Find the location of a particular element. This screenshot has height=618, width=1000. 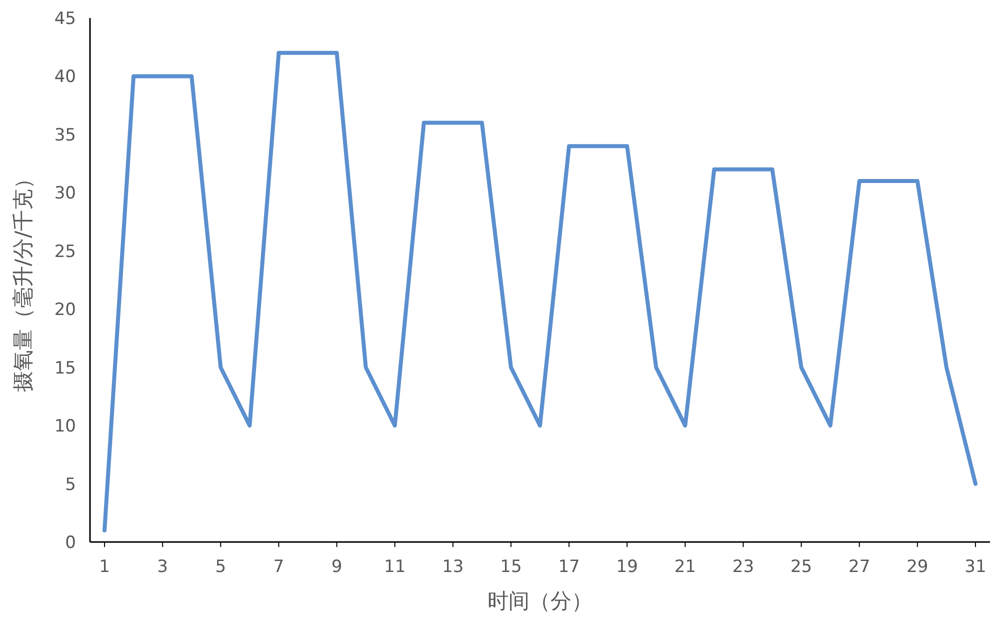

x-tick-label: 31 is located at coordinates (975, 567).